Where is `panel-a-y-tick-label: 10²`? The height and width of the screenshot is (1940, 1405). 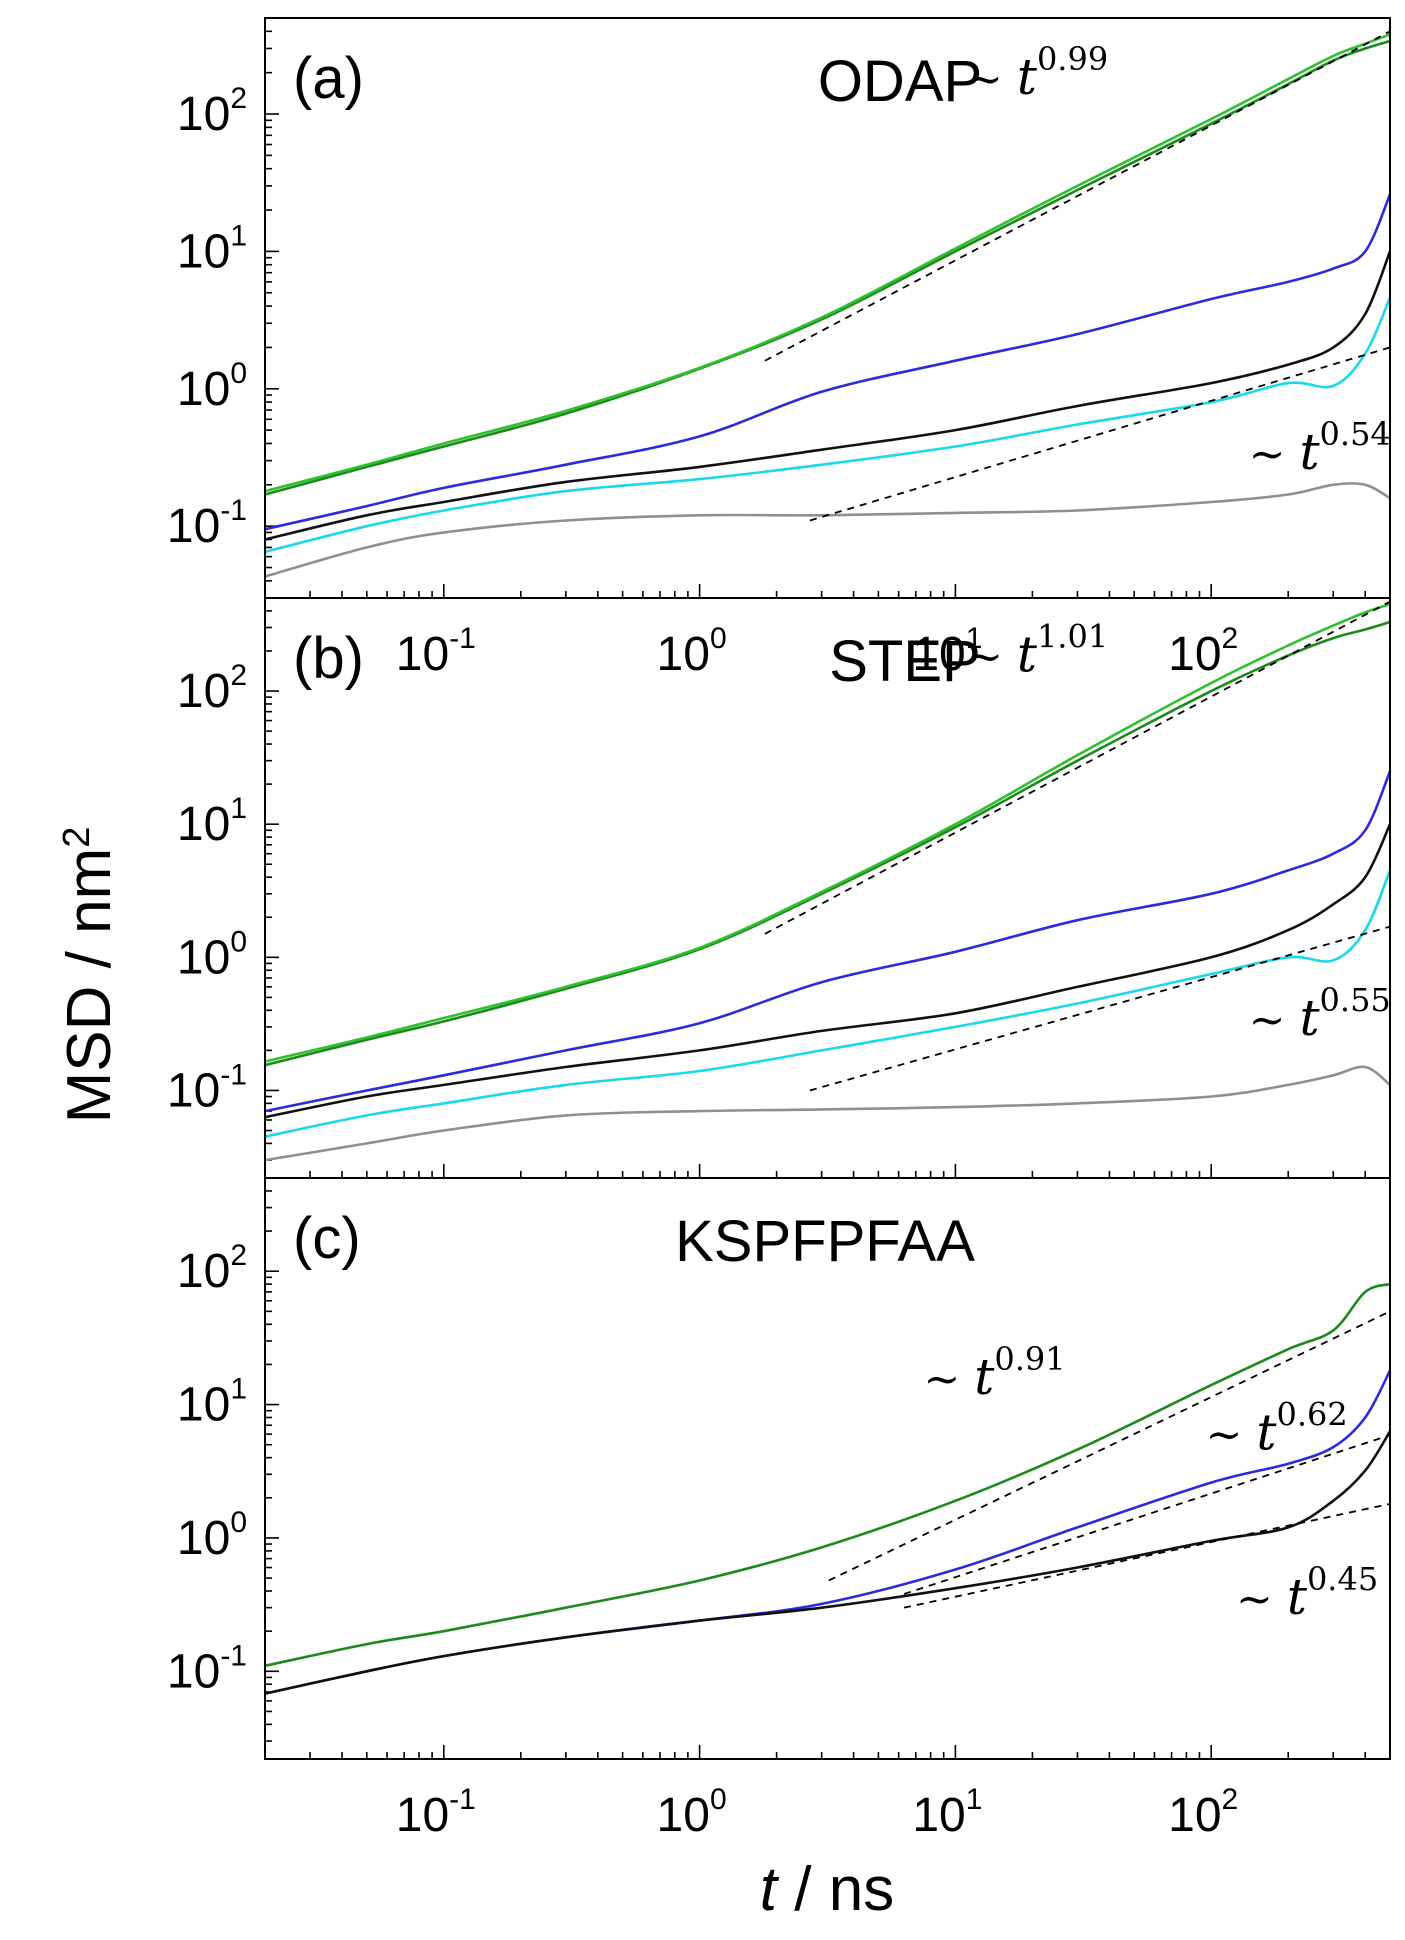 panel-a-y-tick-label: 10² is located at coordinates (212, 111).